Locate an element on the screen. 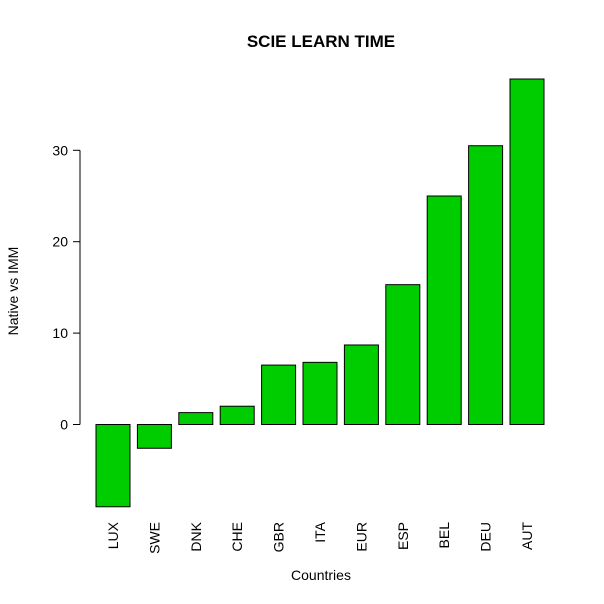 The image size is (604, 604). bar-bel is located at coordinates (444, 310).